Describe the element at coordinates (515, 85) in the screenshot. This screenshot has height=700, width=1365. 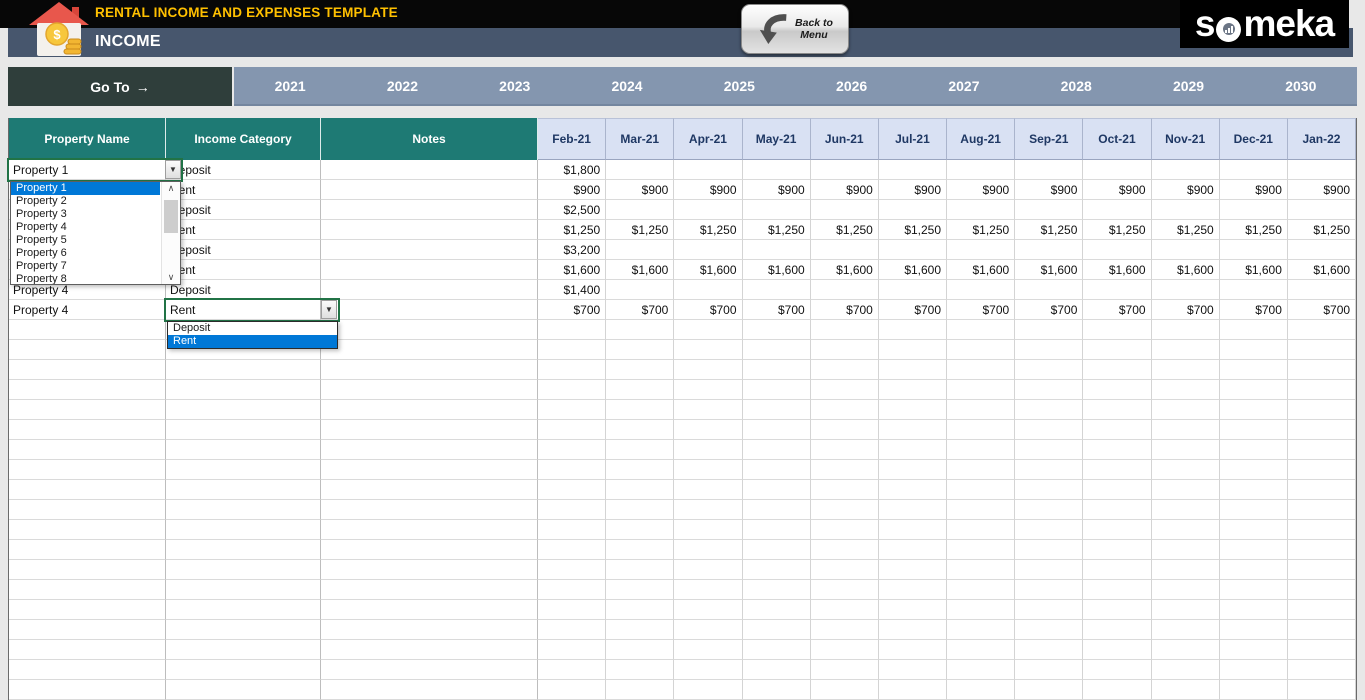
I see `year-tab-2023: 2023` at that location.